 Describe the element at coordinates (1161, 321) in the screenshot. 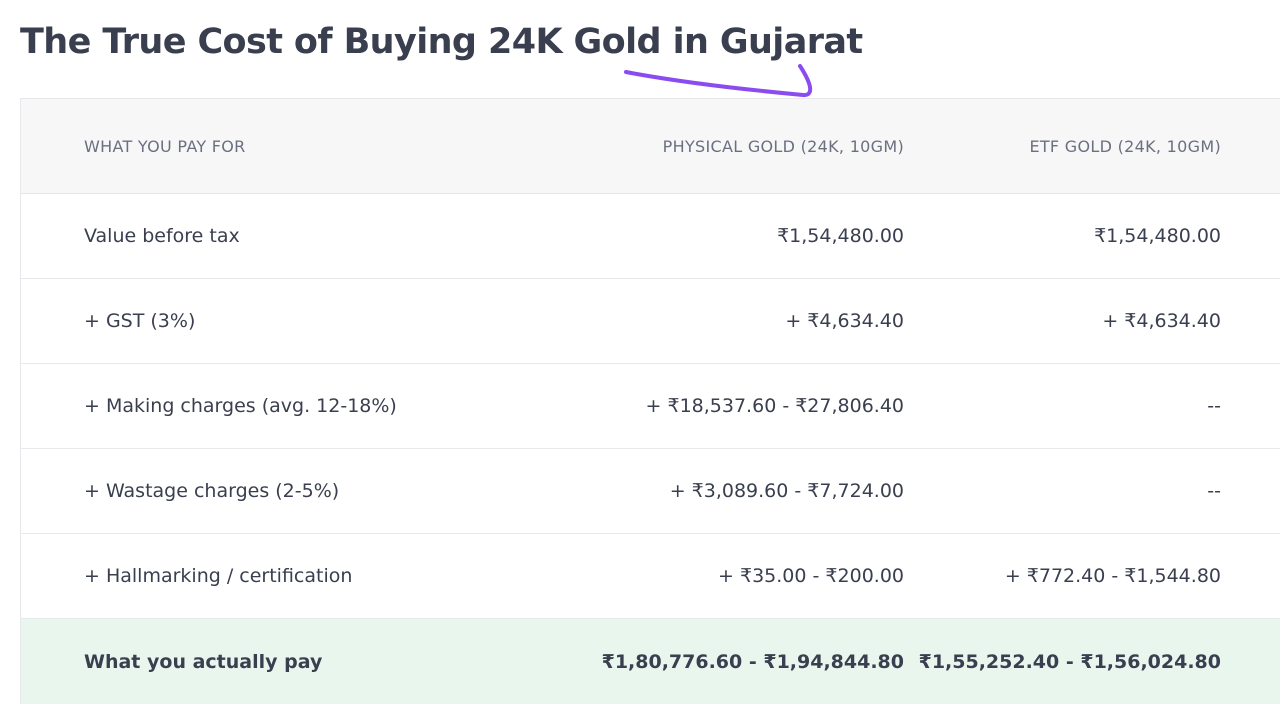

I see `etf-gold-value: + ₹4,634.40` at that location.